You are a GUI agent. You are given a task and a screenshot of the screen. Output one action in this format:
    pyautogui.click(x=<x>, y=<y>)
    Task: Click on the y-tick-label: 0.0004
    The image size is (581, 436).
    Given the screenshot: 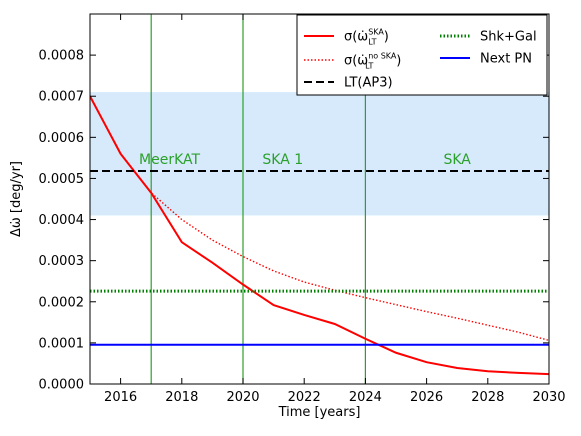 What is the action you would take?
    pyautogui.click(x=62, y=220)
    